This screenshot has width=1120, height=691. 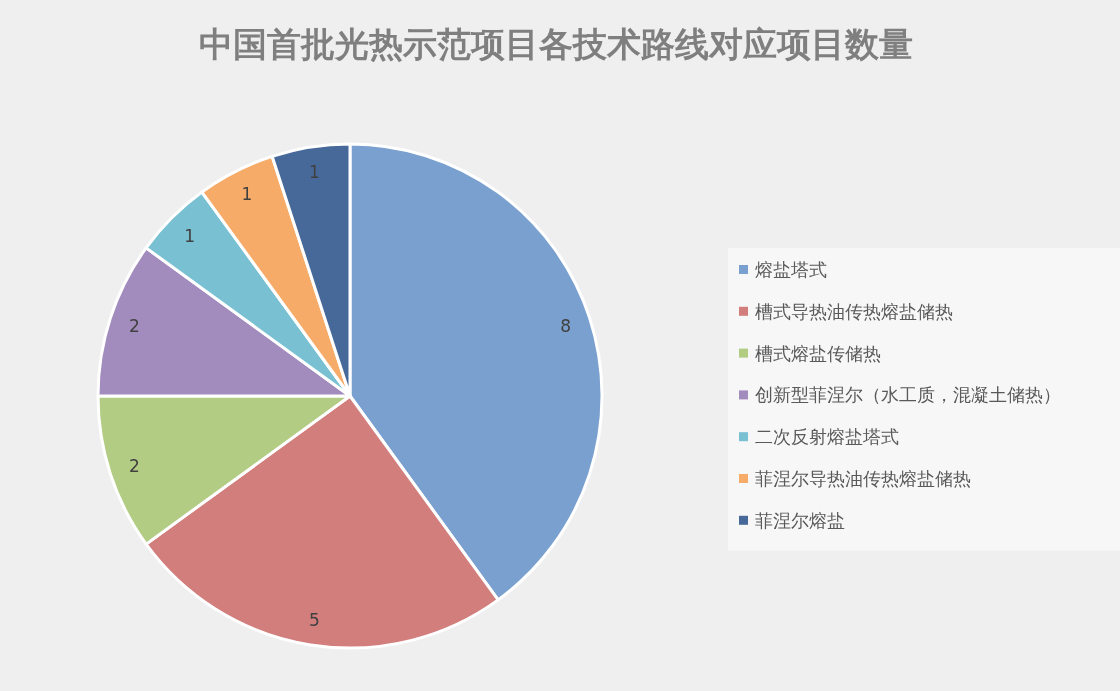 What do you see at coordinates (556, 44) in the screenshot?
I see `chart-title: 中国首批光热示范项目各技术路线对应项目数量` at bounding box center [556, 44].